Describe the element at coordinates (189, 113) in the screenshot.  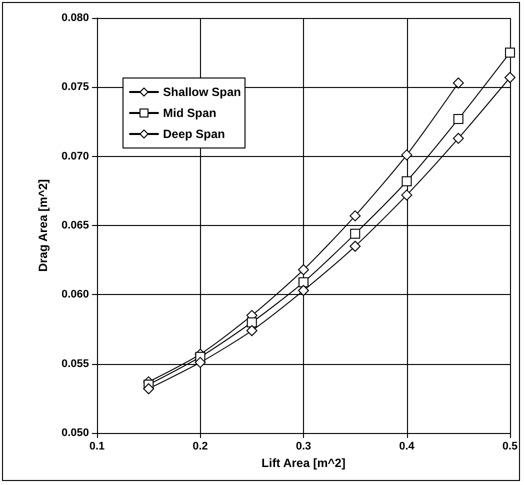
I see `legend-label: Mid Span` at that location.